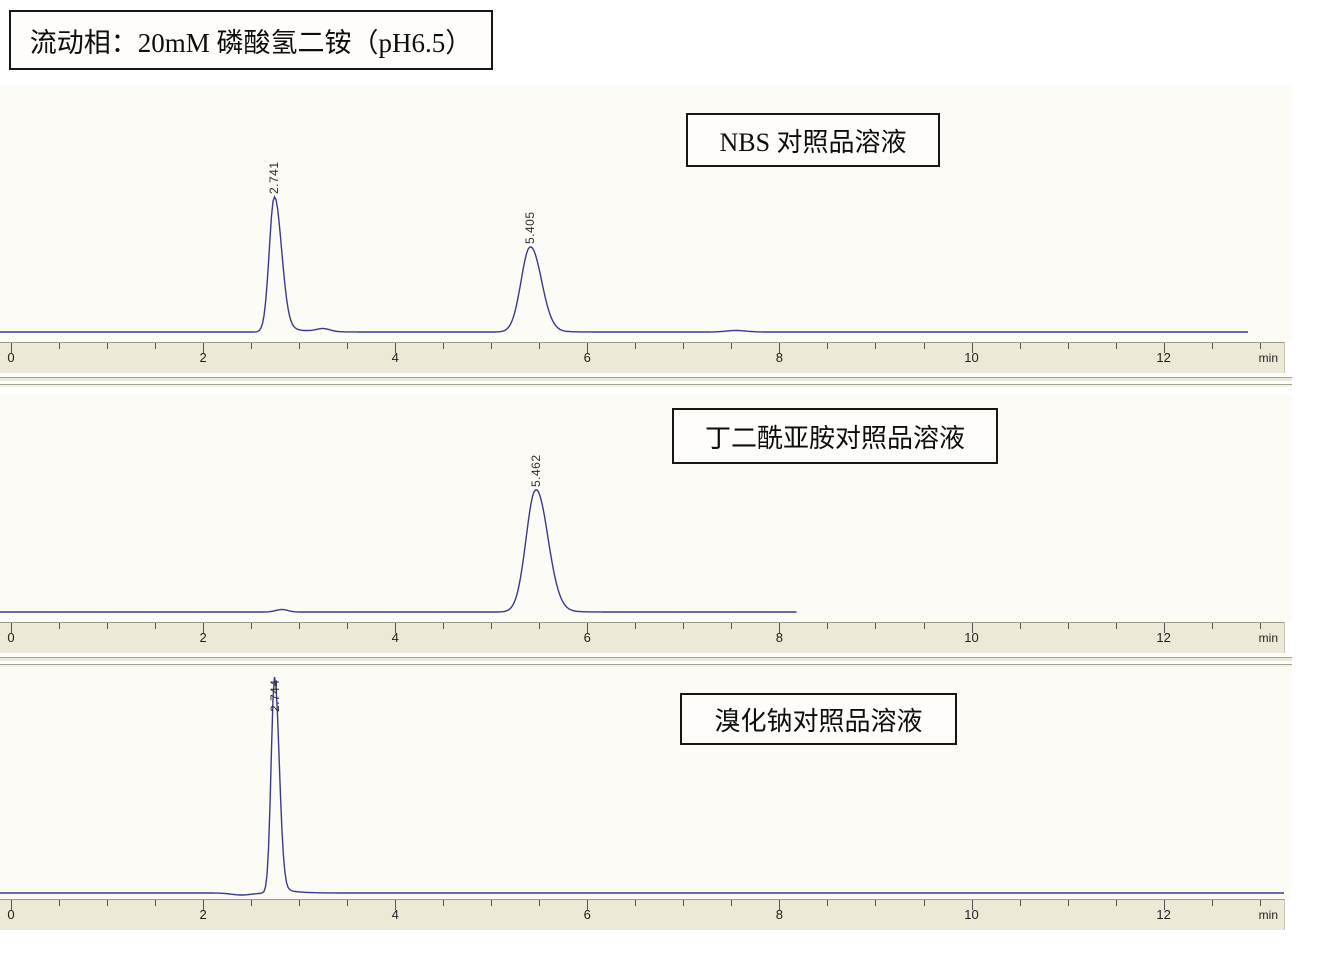  Describe the element at coordinates (642, 357) in the screenshot. I see `time-axis-nbs: 0 2 4 6 8 10 12 min` at that location.